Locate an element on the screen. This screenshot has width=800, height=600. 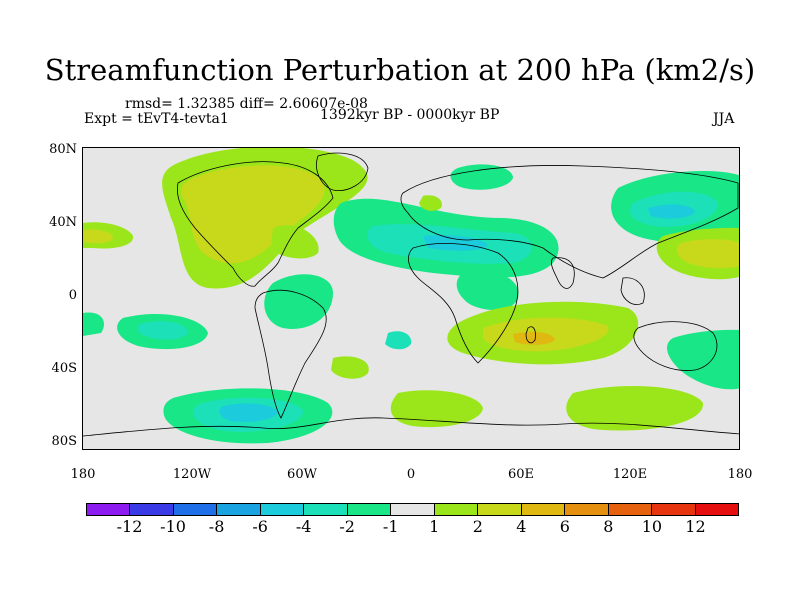
colorbar-label: -8 is located at coordinates (216, 526).